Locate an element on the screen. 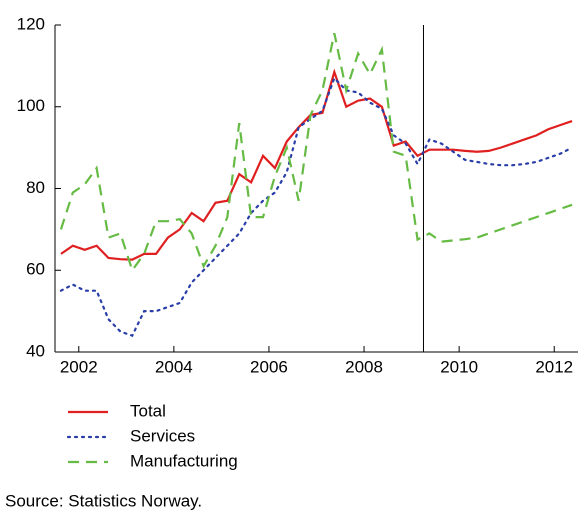  x-tick-label: 2002 is located at coordinates (79, 366).